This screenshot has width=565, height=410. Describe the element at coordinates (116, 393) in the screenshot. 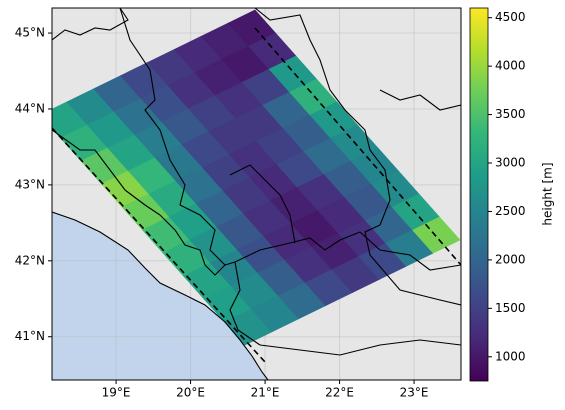

I see `x-tick-label: 19°E` at that location.